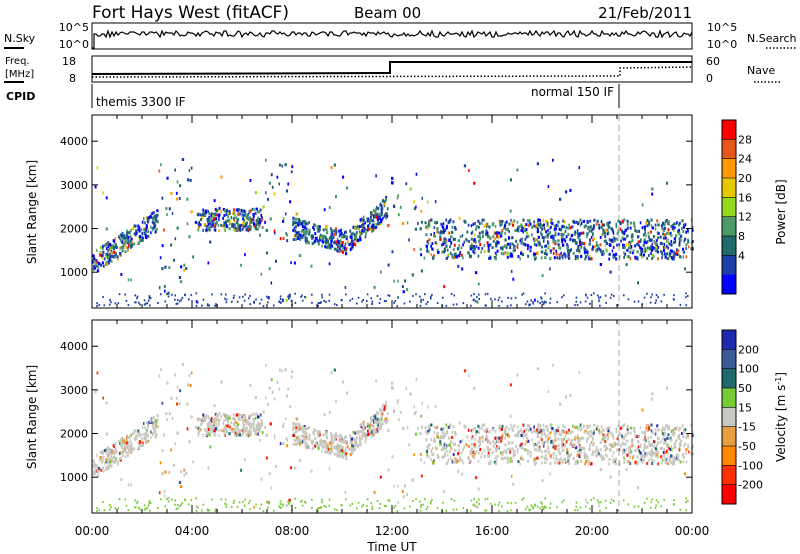  I want to click on colorbar-tick-label: 15, so click(745, 407).